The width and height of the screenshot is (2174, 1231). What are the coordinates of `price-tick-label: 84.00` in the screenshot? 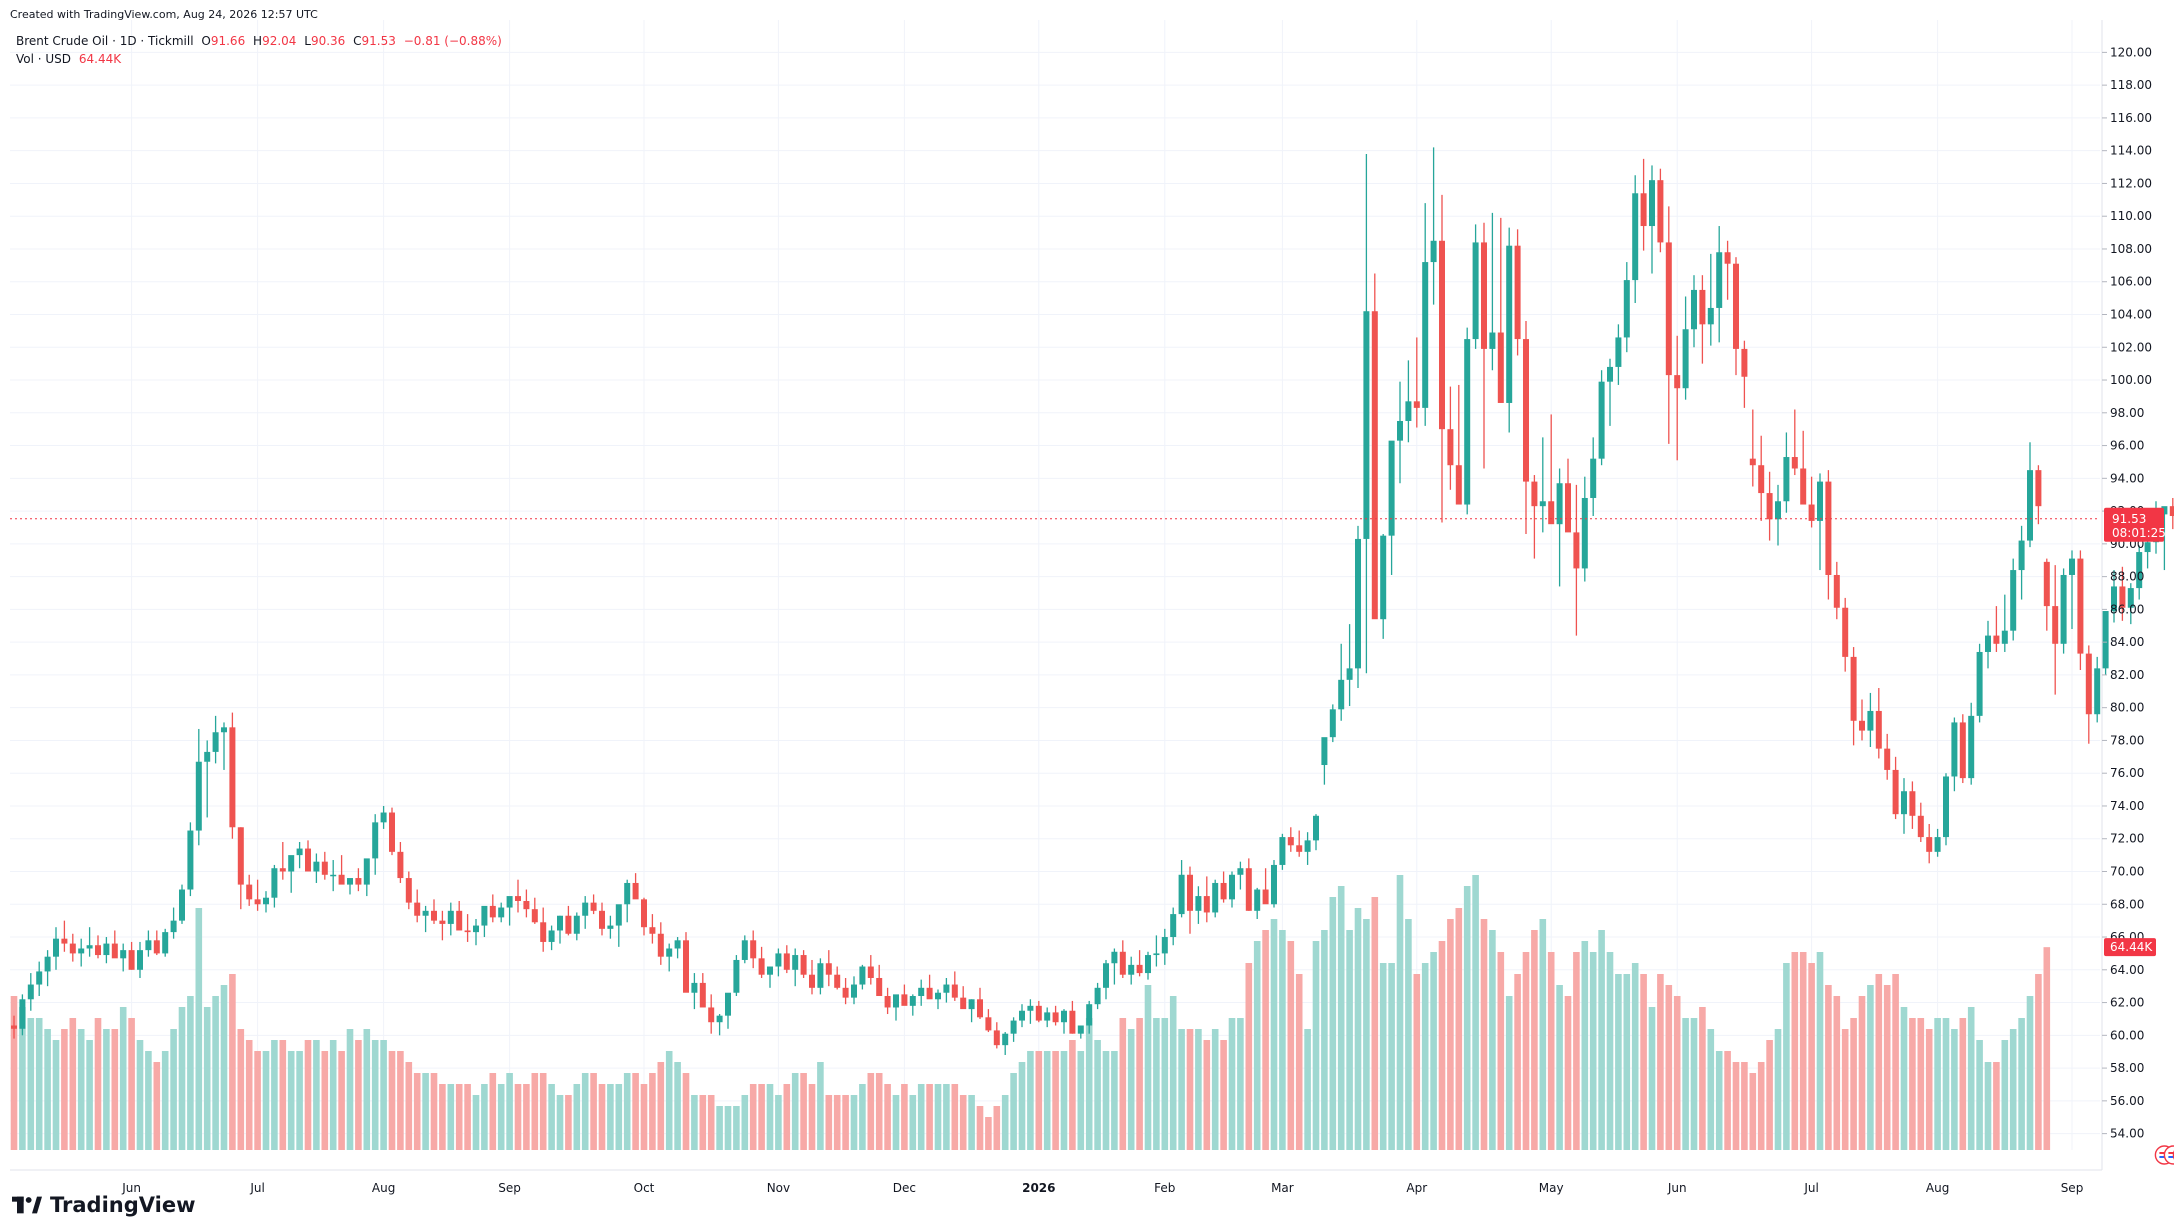 It's located at (2127, 642).